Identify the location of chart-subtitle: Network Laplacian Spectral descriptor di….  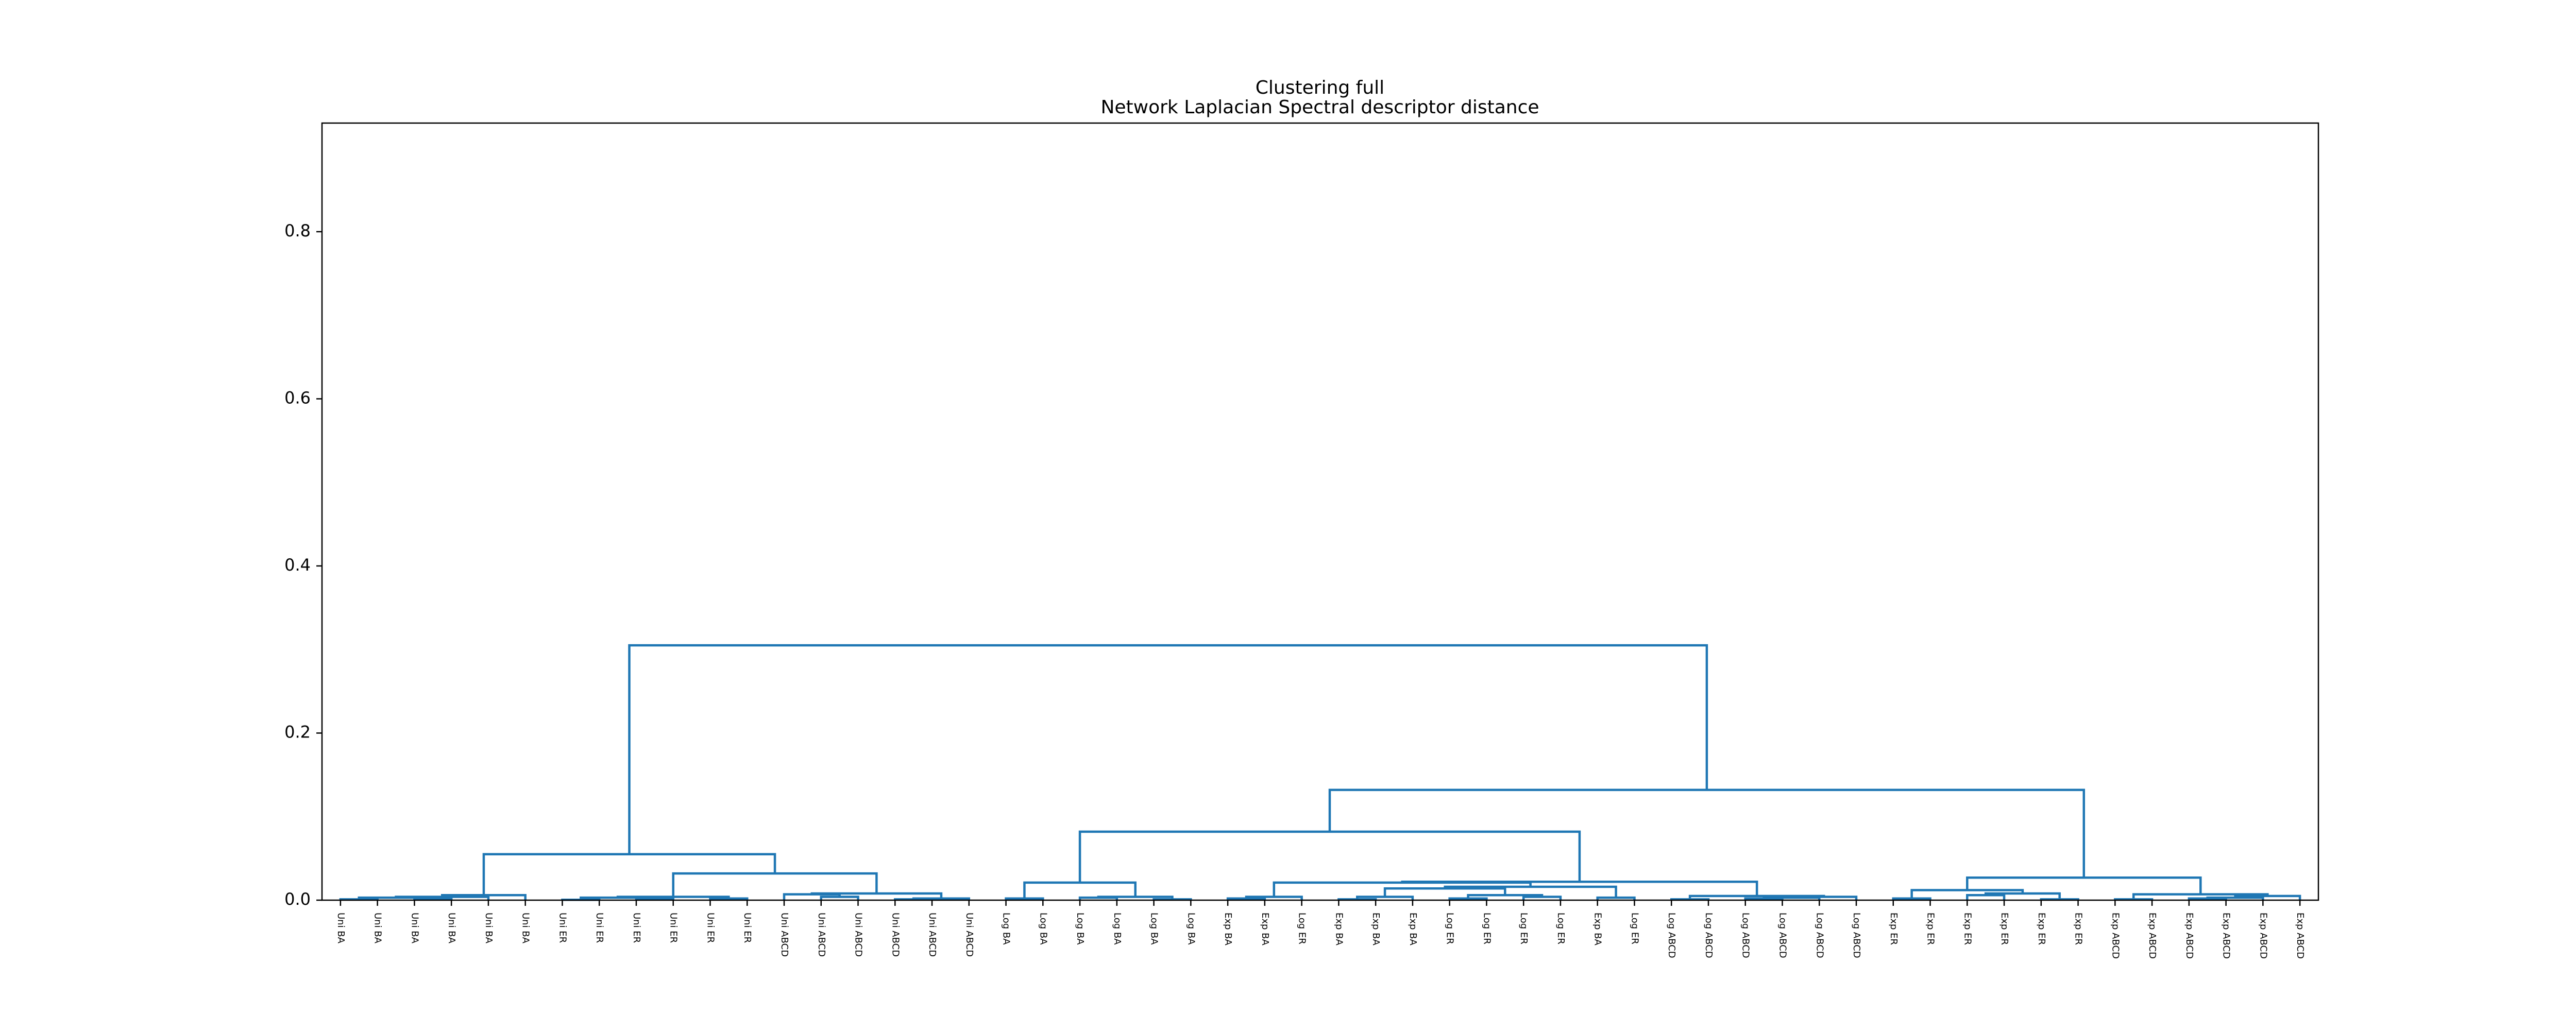
(1319, 107).